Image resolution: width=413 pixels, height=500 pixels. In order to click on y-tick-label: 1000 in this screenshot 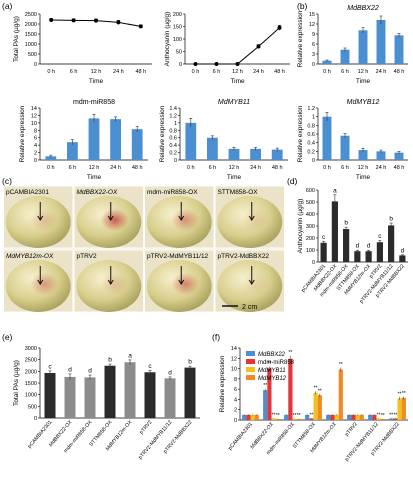, I will do `click(31, 45)`.